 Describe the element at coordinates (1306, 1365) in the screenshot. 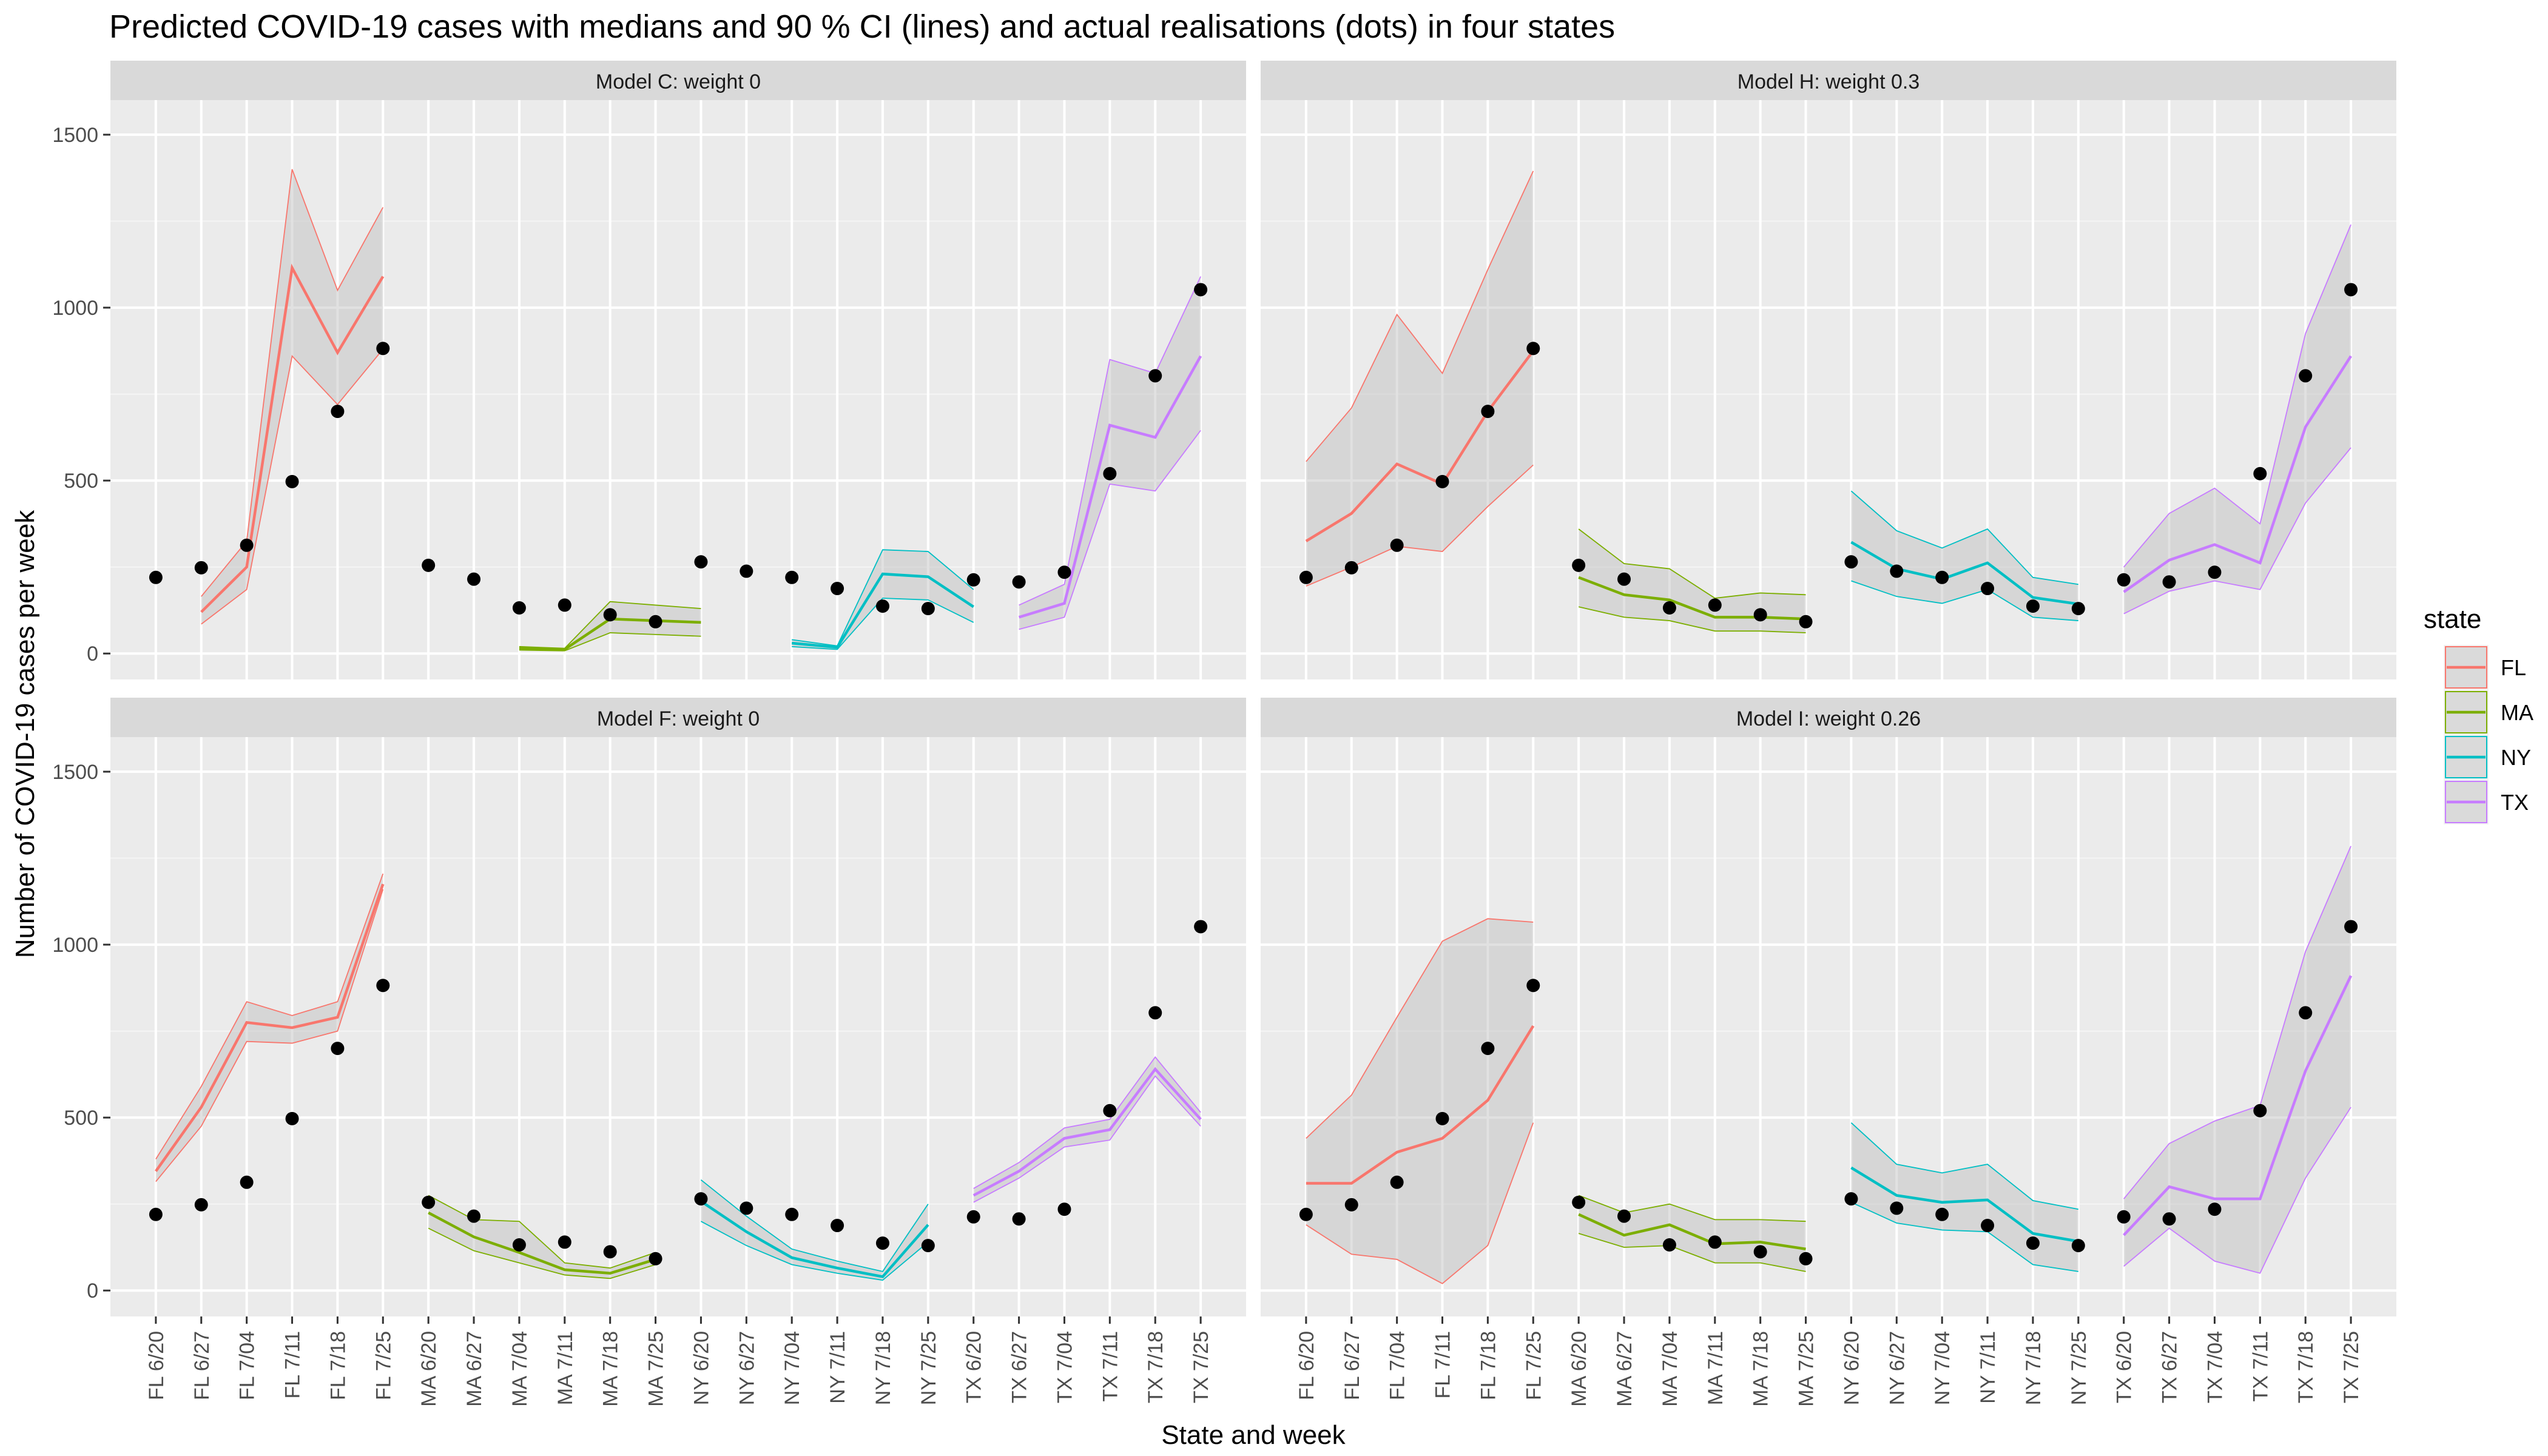

I see `x-tick-label: FL 6/20` at that location.